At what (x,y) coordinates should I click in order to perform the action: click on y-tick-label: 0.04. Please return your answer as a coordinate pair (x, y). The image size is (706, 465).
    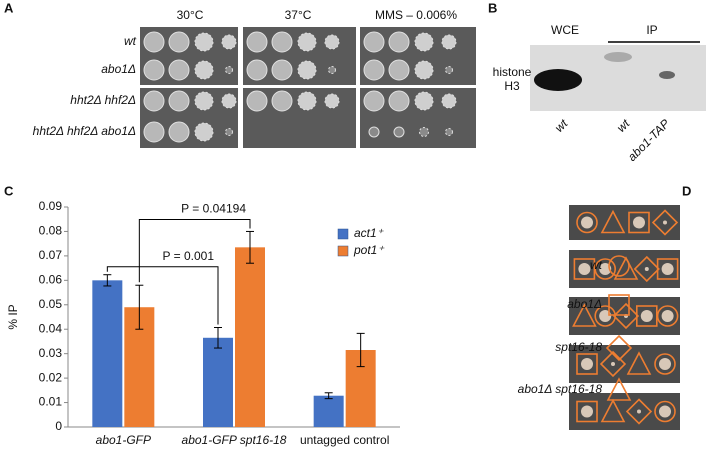
    Looking at the image, I should click on (51, 328).